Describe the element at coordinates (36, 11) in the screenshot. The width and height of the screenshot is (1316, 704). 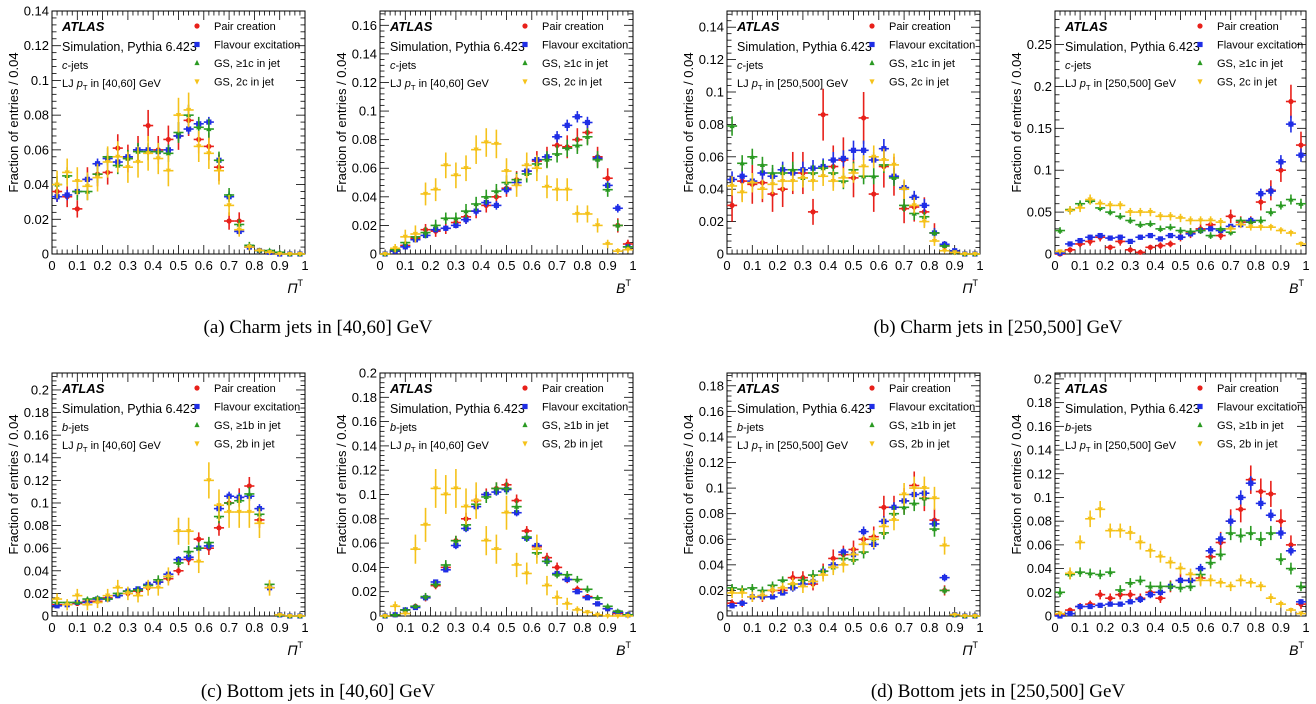
I see `y-tick-label: 0.14` at that location.